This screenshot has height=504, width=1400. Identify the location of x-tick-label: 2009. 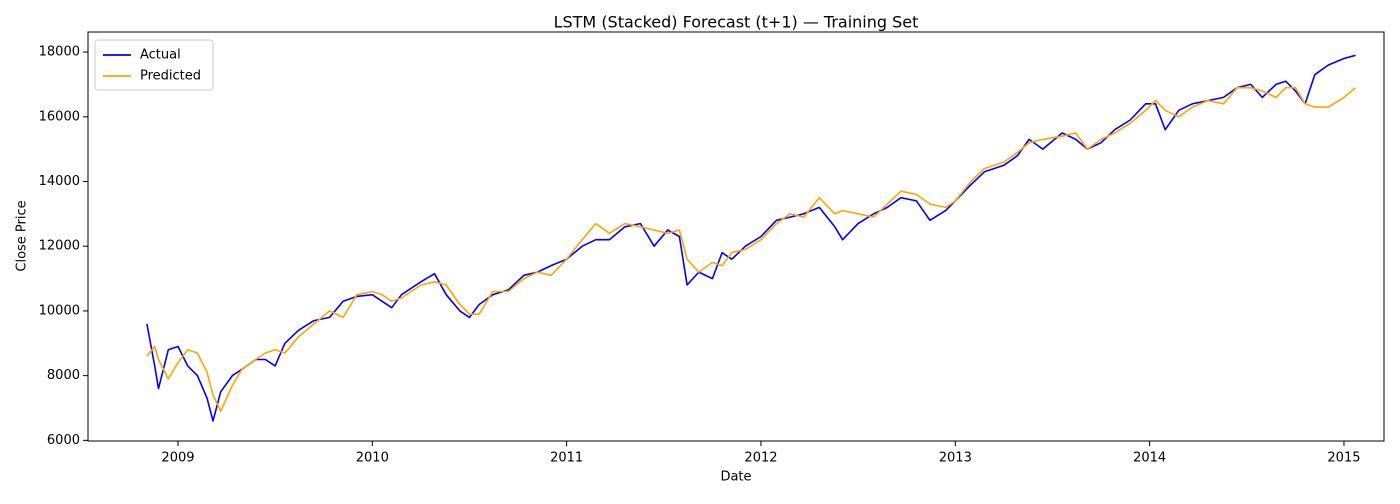
(177, 458).